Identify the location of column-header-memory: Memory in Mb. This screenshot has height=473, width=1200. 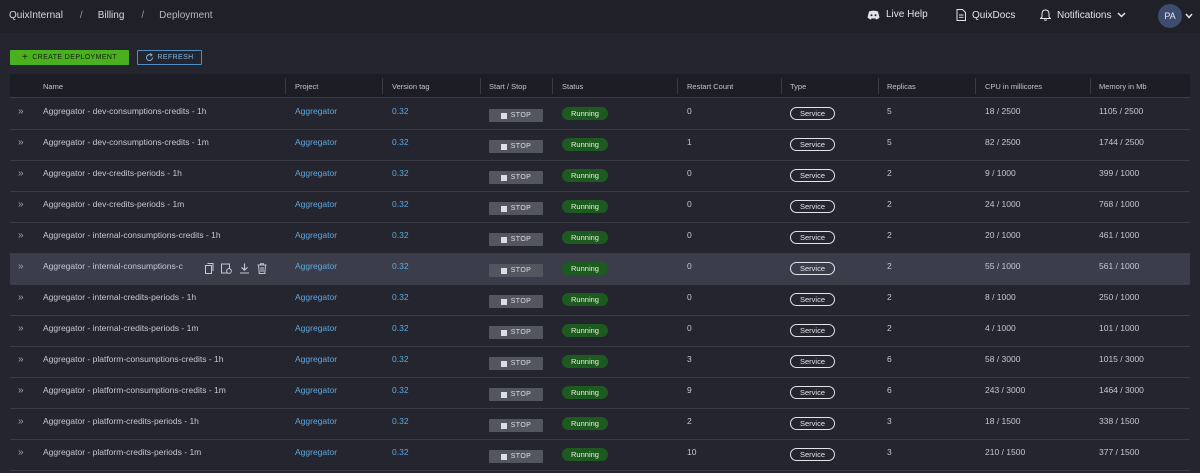
(1123, 86).